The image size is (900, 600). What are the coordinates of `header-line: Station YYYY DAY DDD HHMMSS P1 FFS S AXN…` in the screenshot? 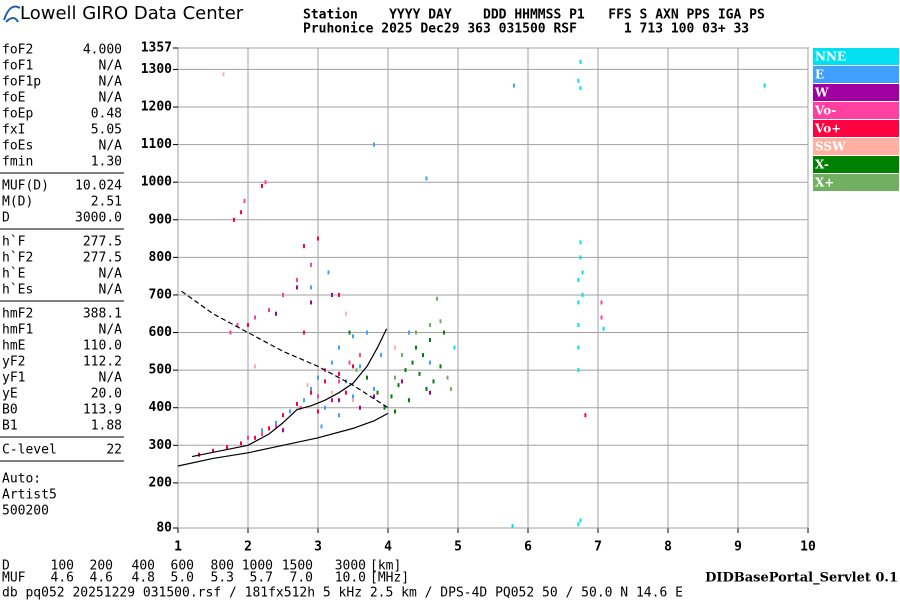 It's located at (534, 15).